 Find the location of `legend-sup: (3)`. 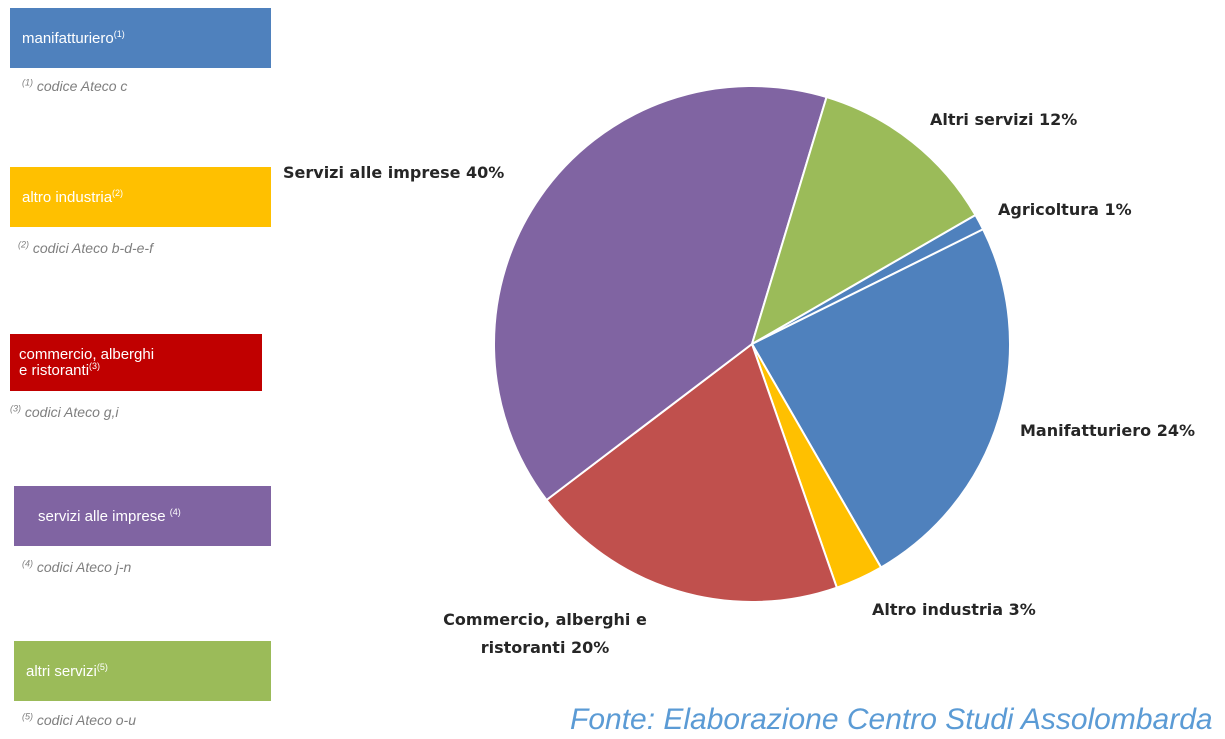

legend-sup: (3) is located at coordinates (95, 365).